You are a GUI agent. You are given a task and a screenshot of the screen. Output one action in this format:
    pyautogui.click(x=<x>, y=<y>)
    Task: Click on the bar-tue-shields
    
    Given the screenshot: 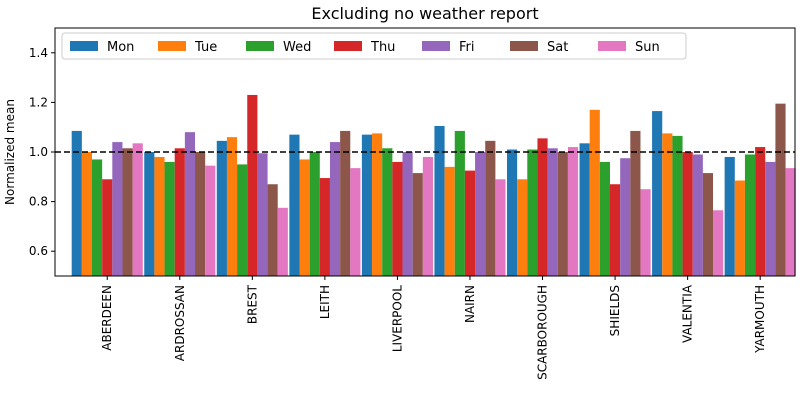 What is the action you would take?
    pyautogui.click(x=594, y=192)
    